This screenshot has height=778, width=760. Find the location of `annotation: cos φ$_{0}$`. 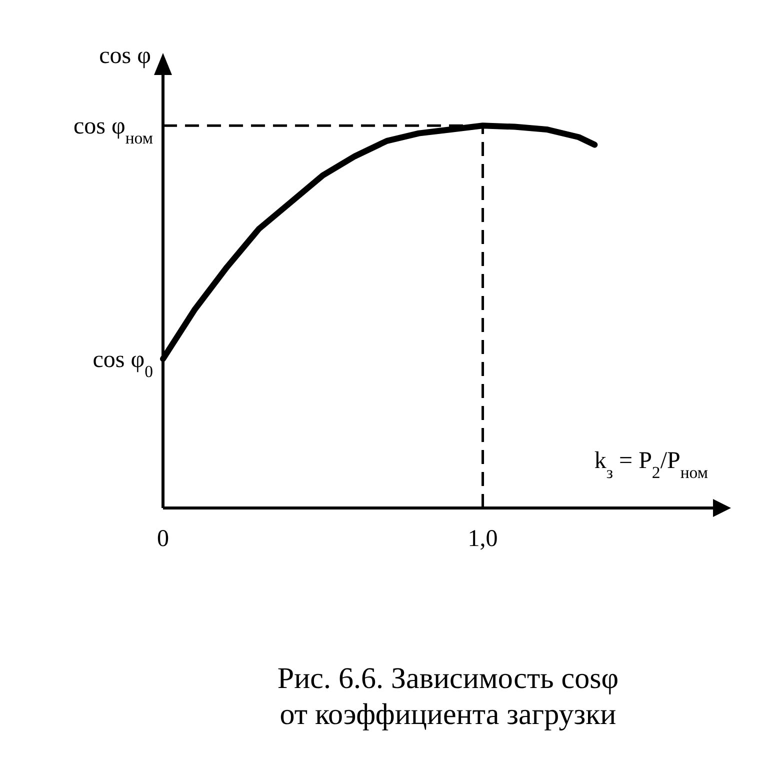

annotation: cos φ$_{0}$ is located at coordinates (122, 363).